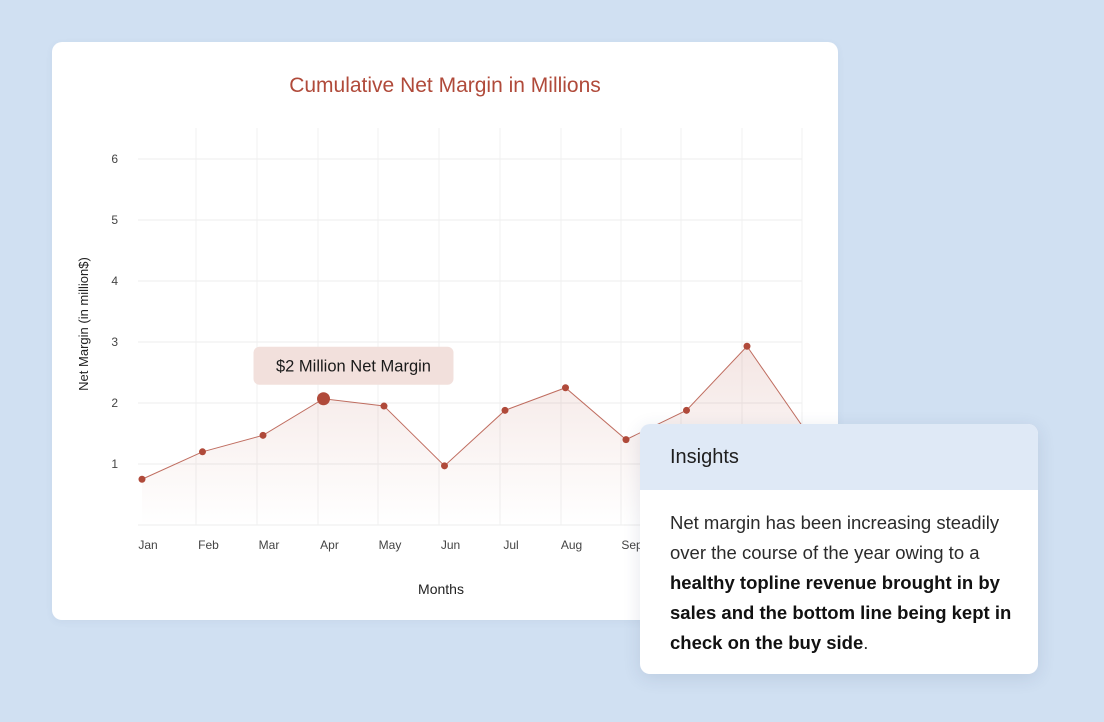  Describe the element at coordinates (202, 452) in the screenshot. I see `data-point-feb` at that location.